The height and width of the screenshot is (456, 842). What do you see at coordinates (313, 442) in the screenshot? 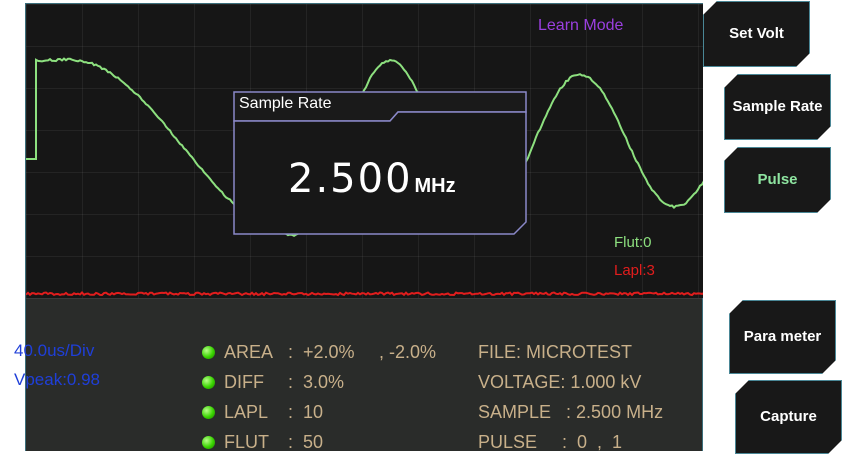
I see `param-value: 50` at bounding box center [313, 442].